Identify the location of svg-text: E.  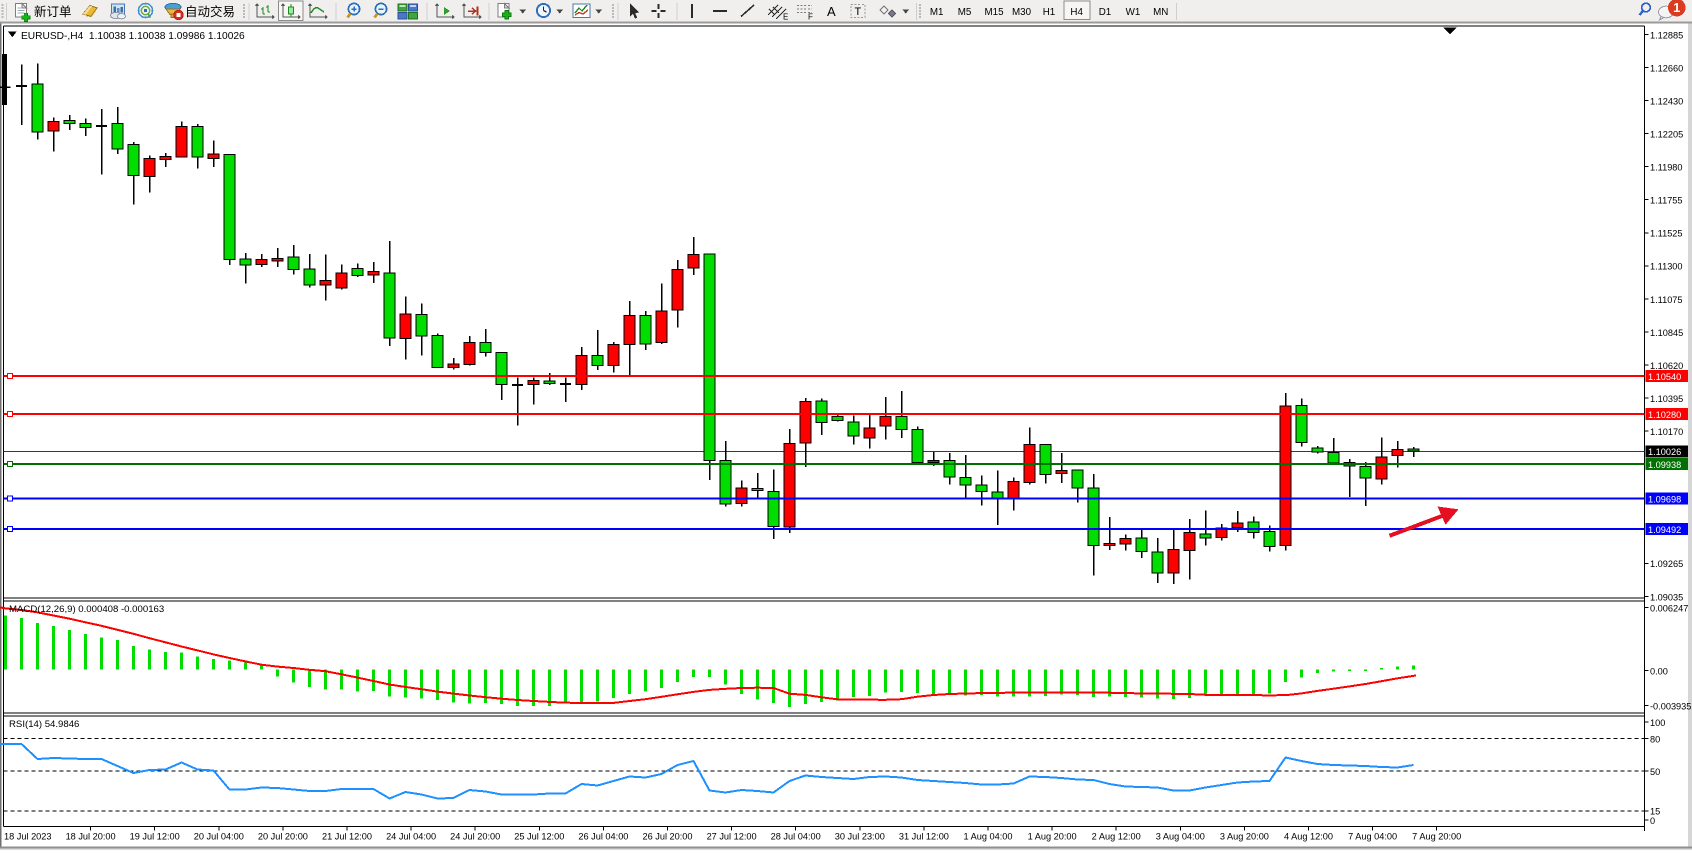
(785, 17).